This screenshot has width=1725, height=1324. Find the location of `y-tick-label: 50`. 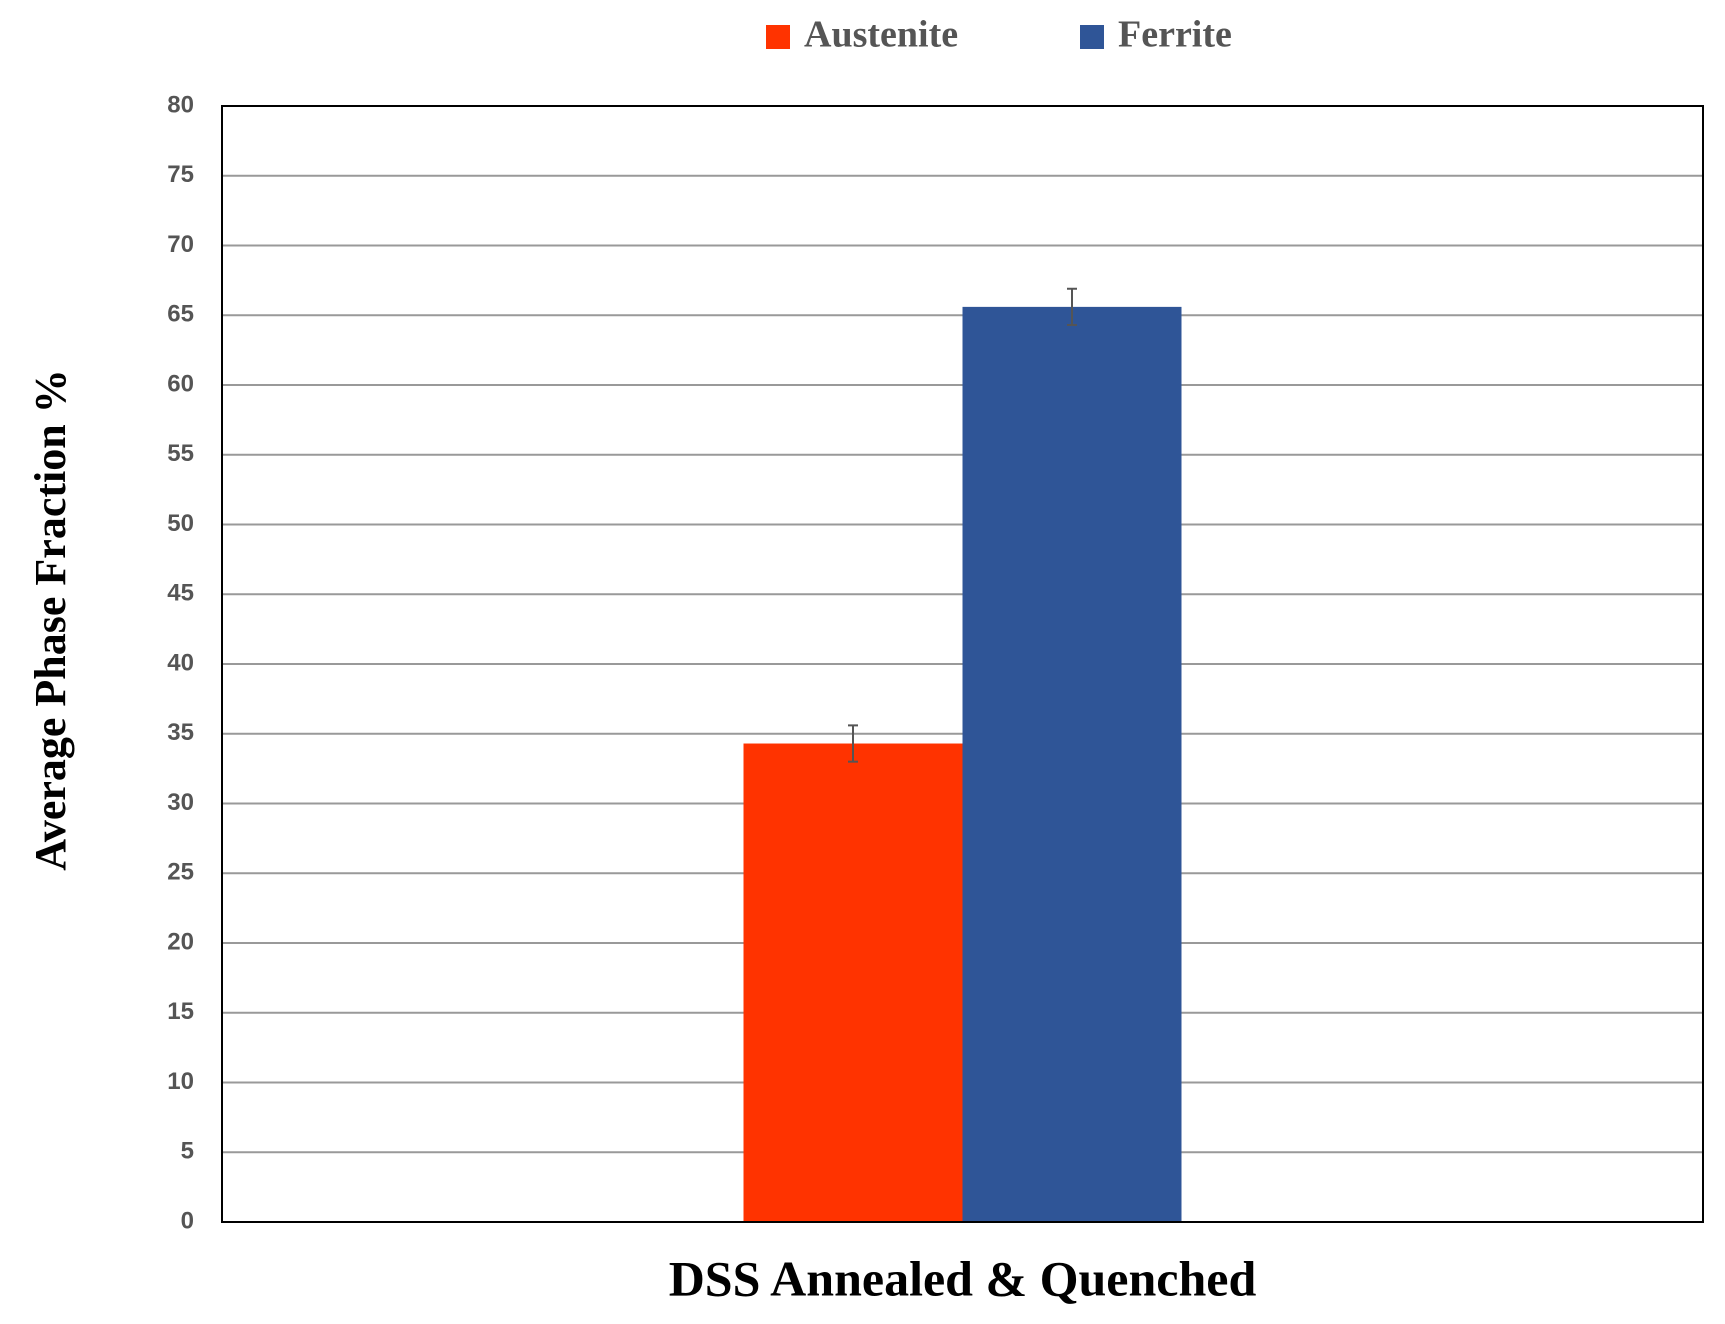

y-tick-label: 50 is located at coordinates (180, 523).